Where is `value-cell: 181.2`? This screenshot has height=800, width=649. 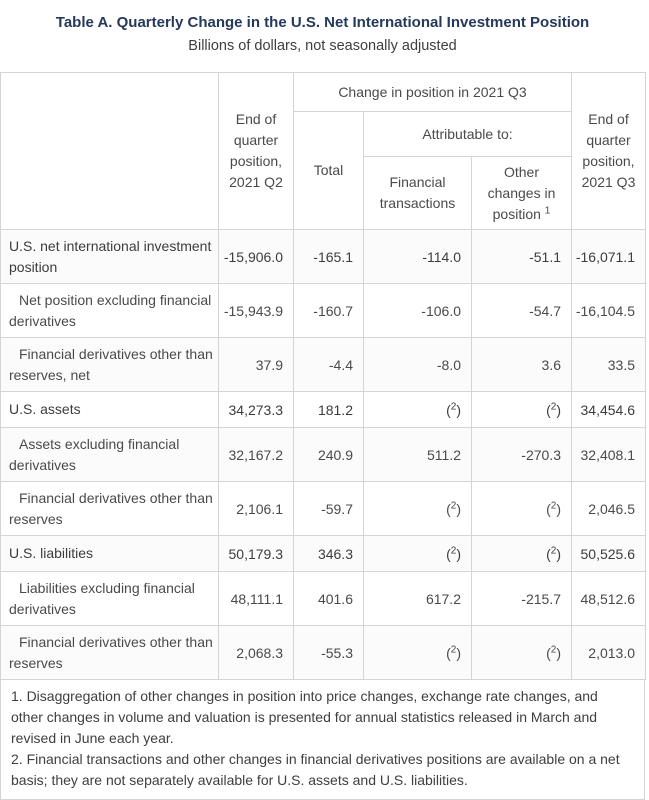
value-cell: 181.2 is located at coordinates (328, 409).